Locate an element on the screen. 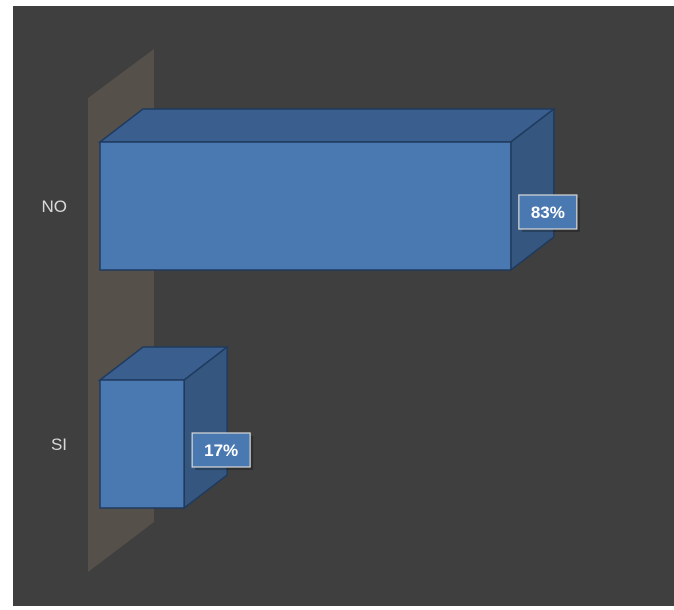 The width and height of the screenshot is (674, 610). bar-si is located at coordinates (163, 427).